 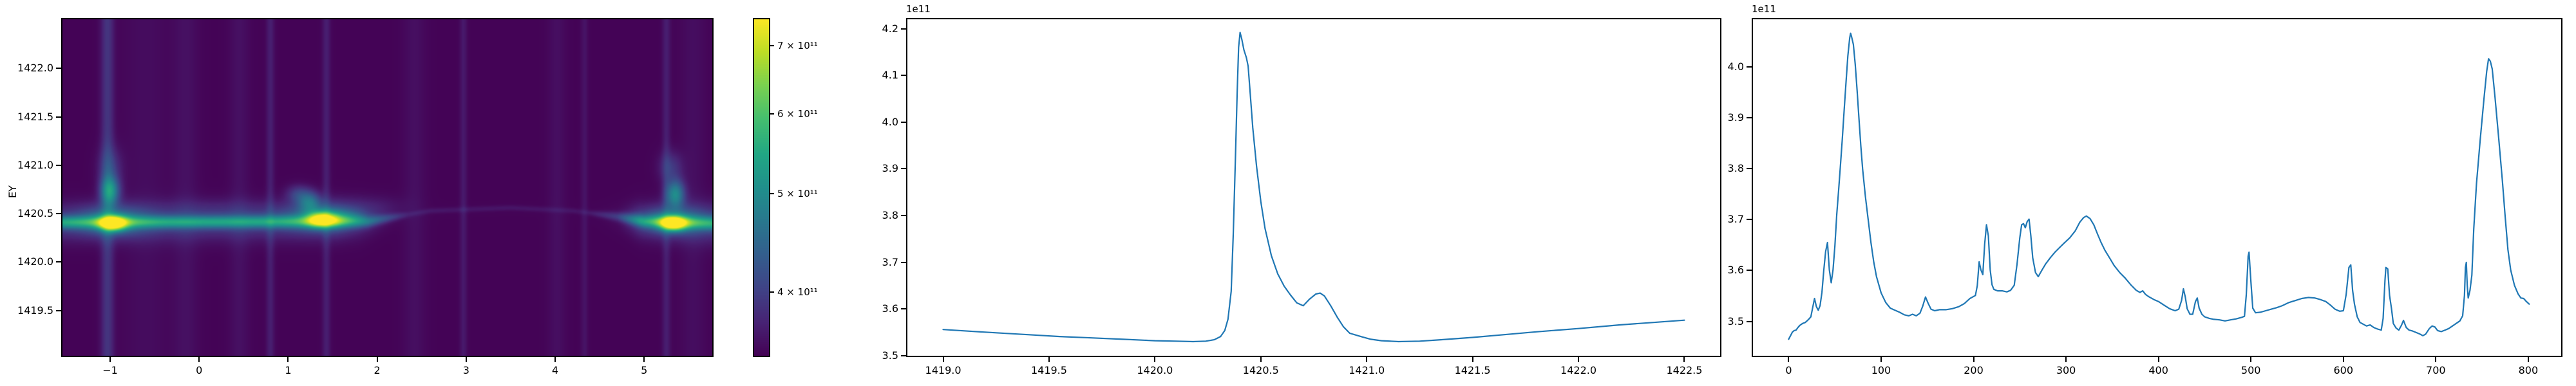 What do you see at coordinates (644, 370) in the screenshot?
I see `x-tick-label: 5` at bounding box center [644, 370].